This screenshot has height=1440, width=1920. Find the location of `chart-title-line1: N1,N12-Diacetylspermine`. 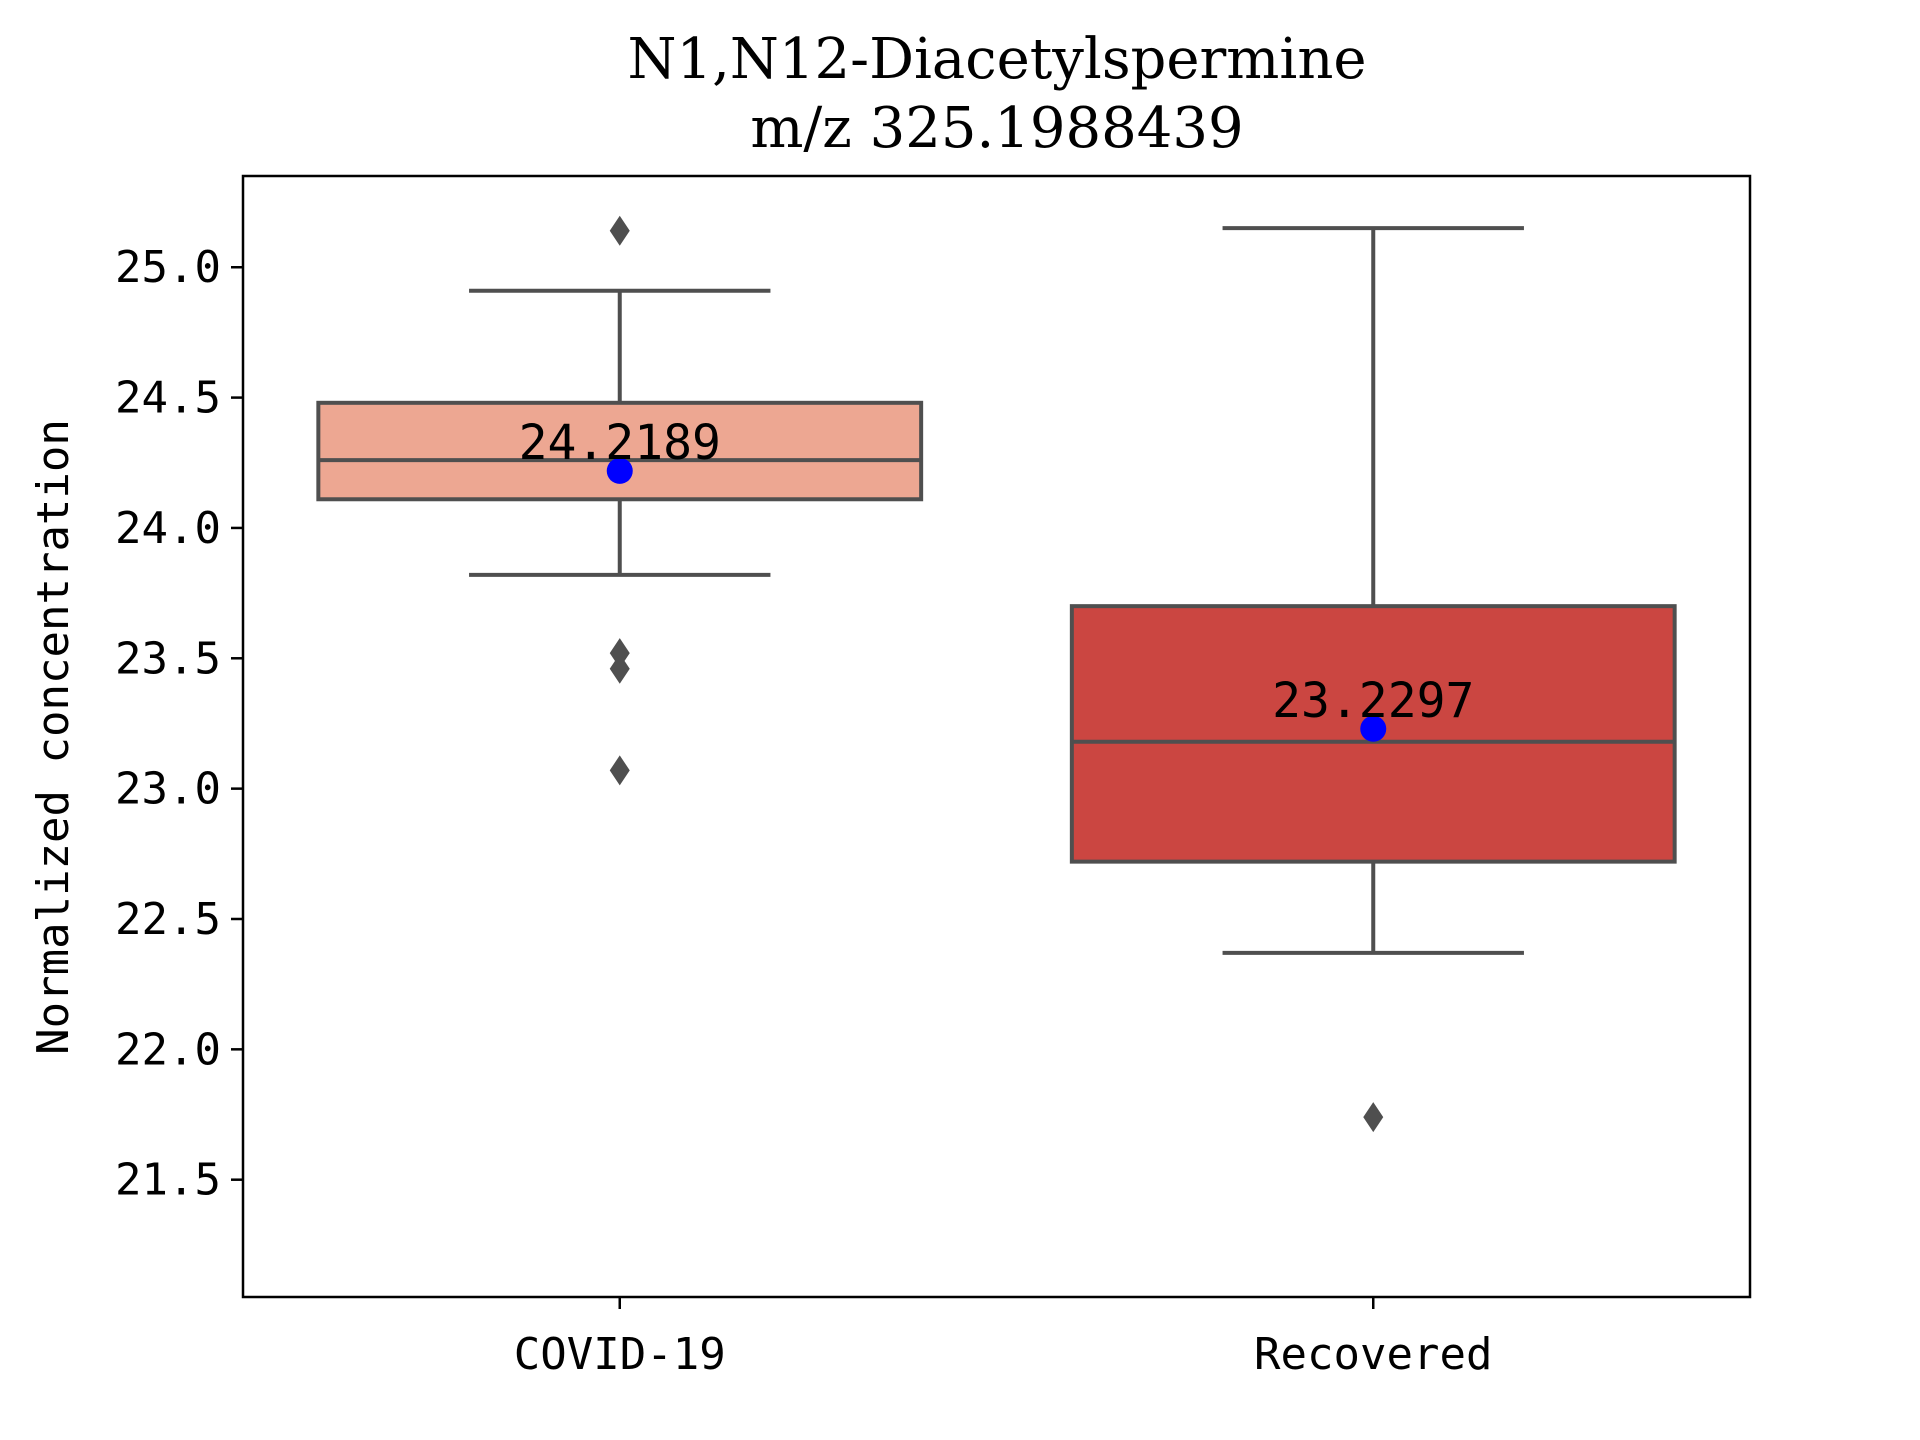

chart-title-line1: N1,N12-Diacetylspermine is located at coordinates (996, 59).